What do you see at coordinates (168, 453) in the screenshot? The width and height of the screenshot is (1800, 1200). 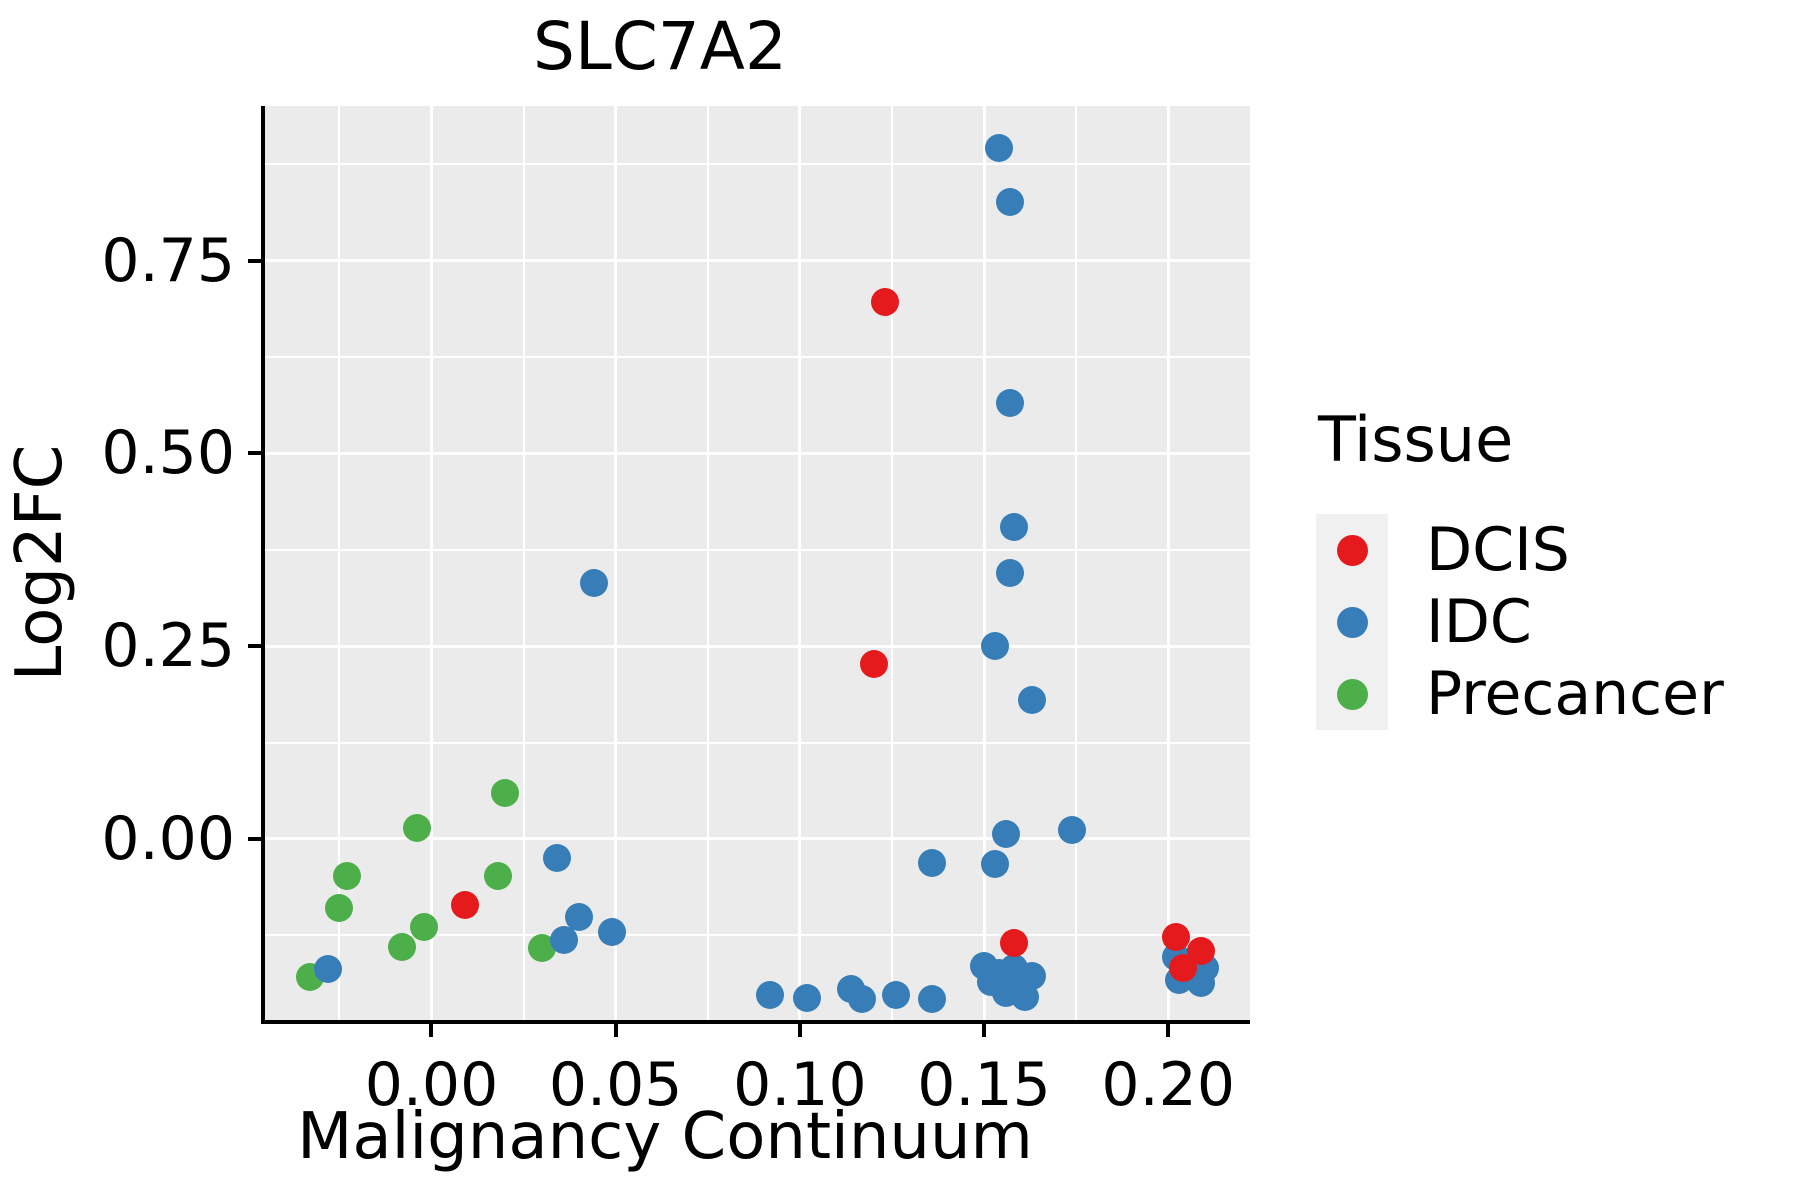 I see `y-tick-label: 0.50` at bounding box center [168, 453].